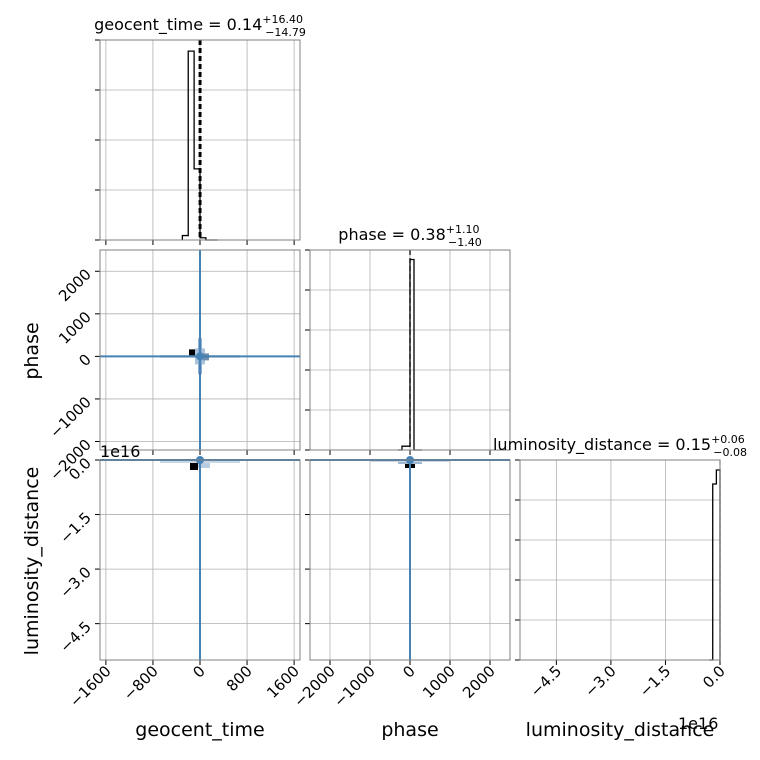  What do you see at coordinates (141, 683) in the screenshot?
I see `lumdist-geocent-tick-label-x-1: −800` at bounding box center [141, 683].